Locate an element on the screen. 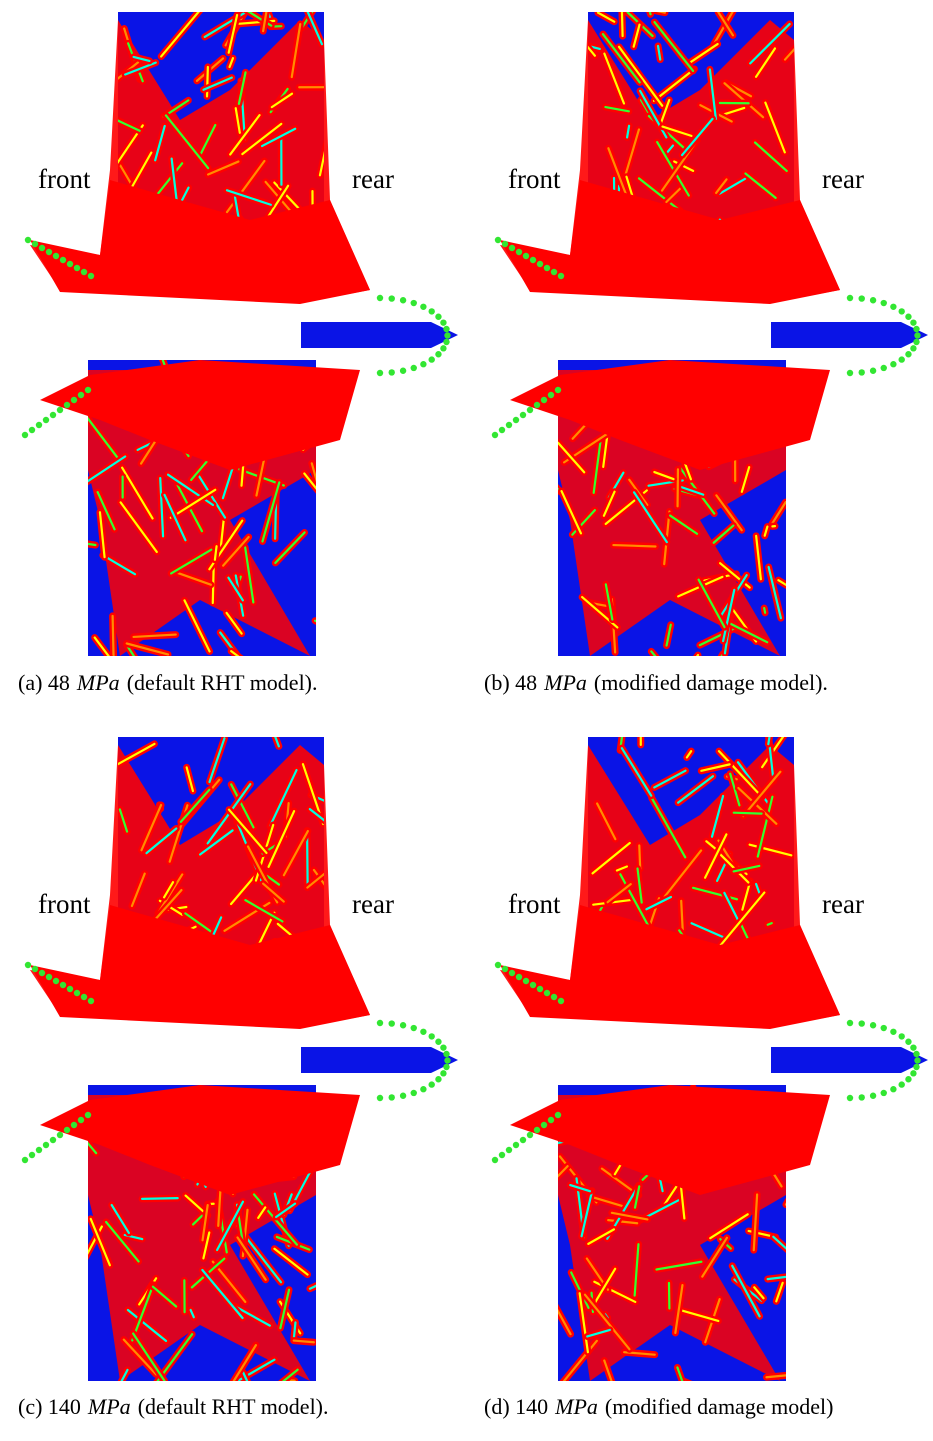 The height and width of the screenshot is (1441, 933). caption-suffix: (modified damage model) is located at coordinates (719, 1406).